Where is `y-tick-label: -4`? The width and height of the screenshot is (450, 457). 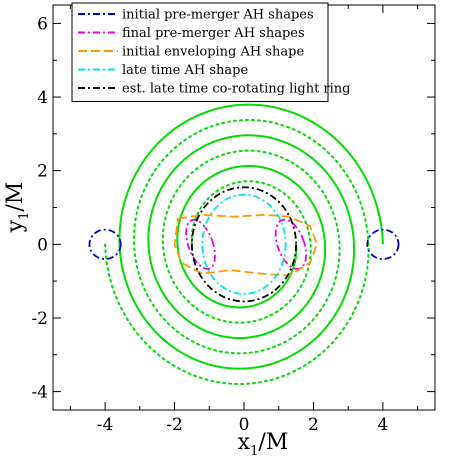
y-tick-label: -4 is located at coordinates (39, 393).